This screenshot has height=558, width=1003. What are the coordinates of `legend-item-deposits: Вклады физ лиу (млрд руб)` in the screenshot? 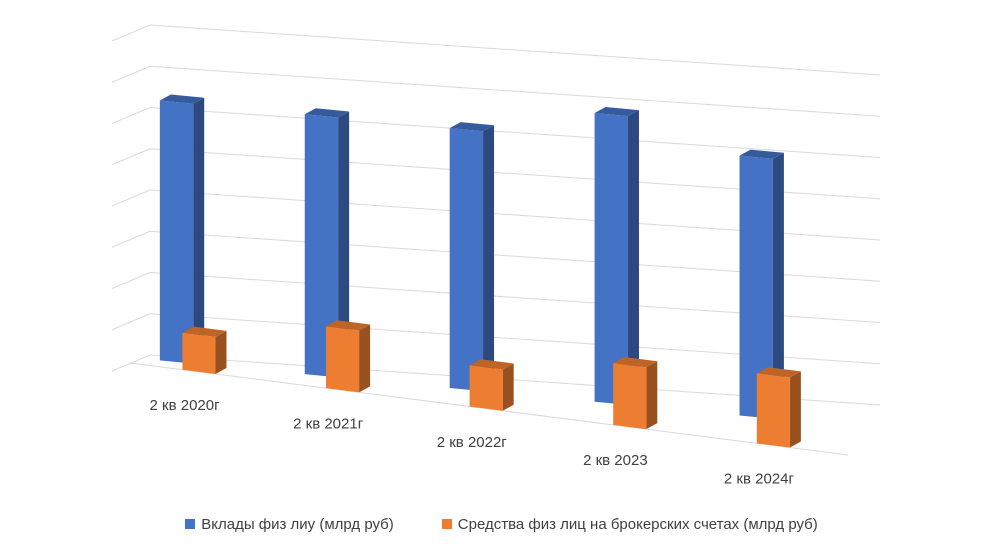 It's located at (289, 524).